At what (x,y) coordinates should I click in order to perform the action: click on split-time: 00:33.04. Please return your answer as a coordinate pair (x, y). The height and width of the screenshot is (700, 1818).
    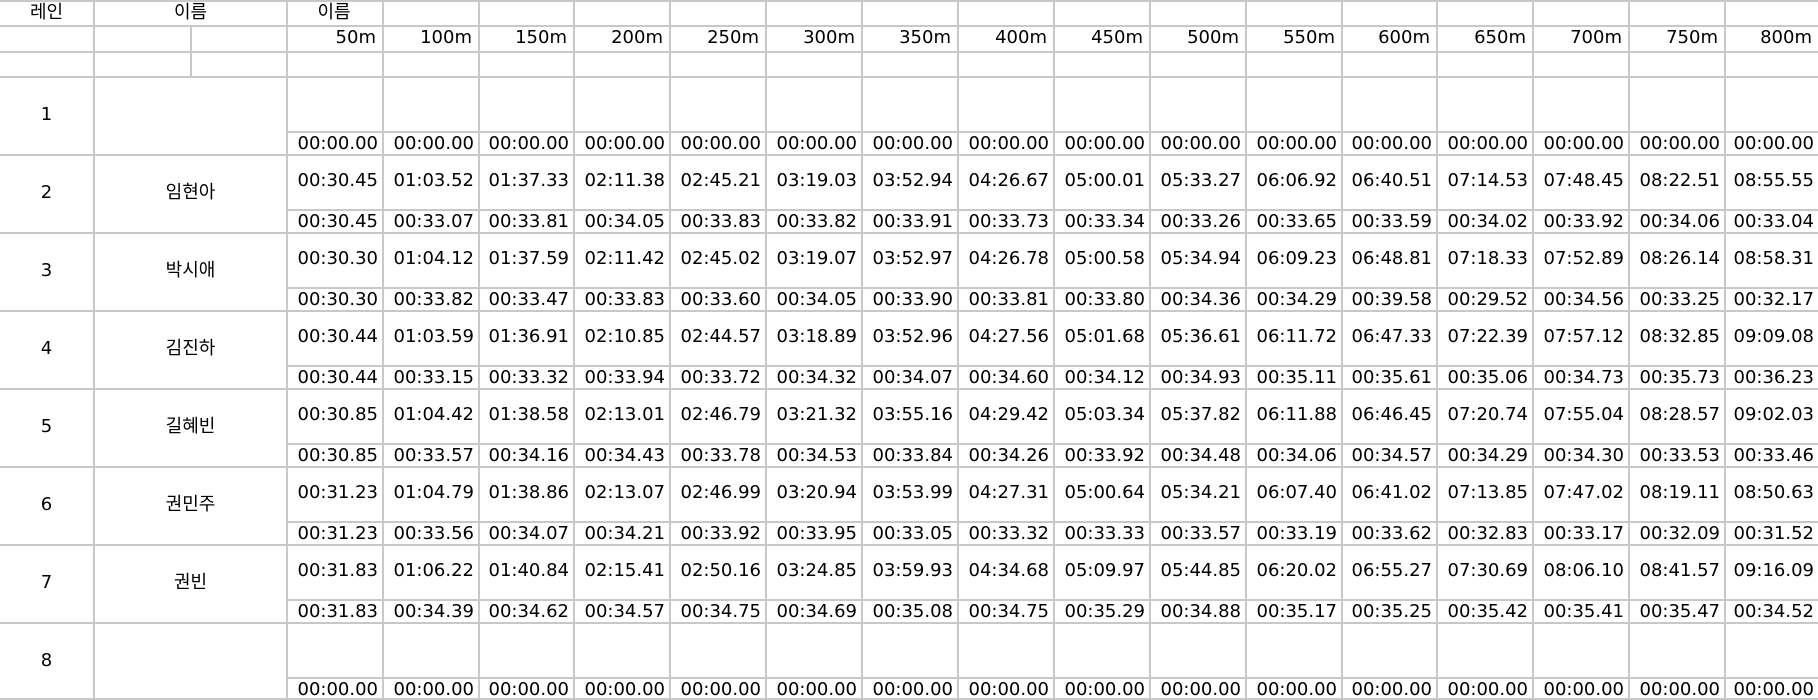
    Looking at the image, I should click on (1774, 221).